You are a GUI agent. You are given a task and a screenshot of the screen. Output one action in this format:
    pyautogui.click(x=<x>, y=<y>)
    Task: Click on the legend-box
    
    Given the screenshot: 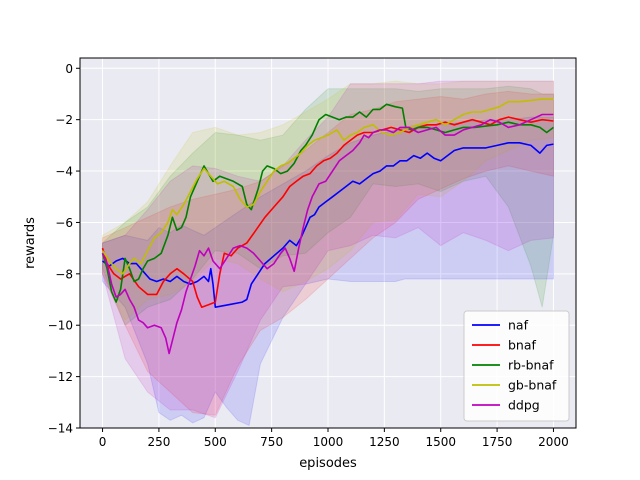 What is the action you would take?
    pyautogui.click(x=516, y=366)
    